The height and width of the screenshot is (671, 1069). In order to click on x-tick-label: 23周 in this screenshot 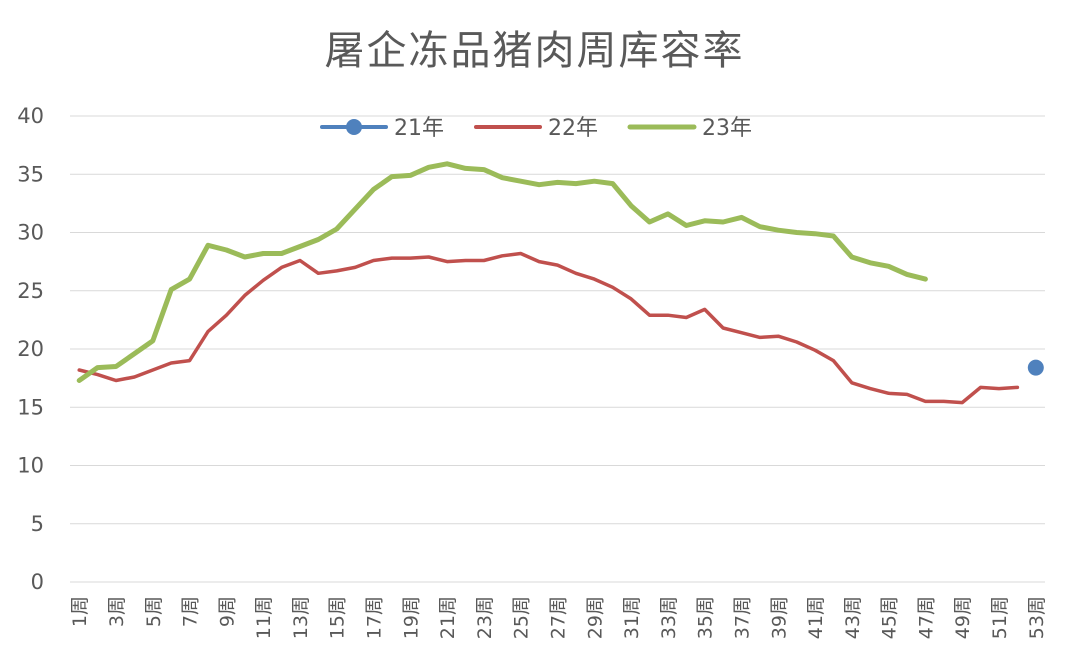, I will do `click(485, 617)`.